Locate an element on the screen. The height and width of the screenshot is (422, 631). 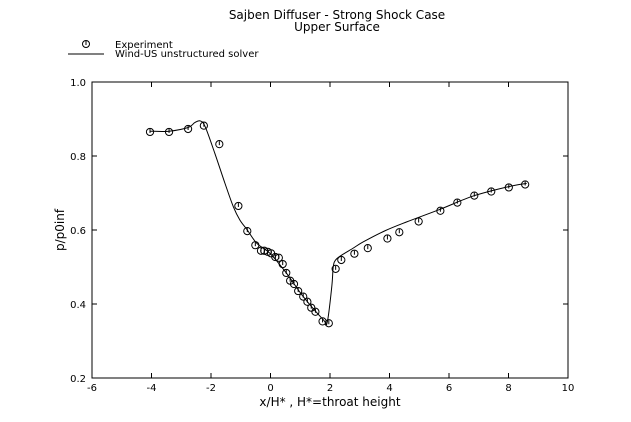
y-tick-label: 0.6 is located at coordinates (78, 231).